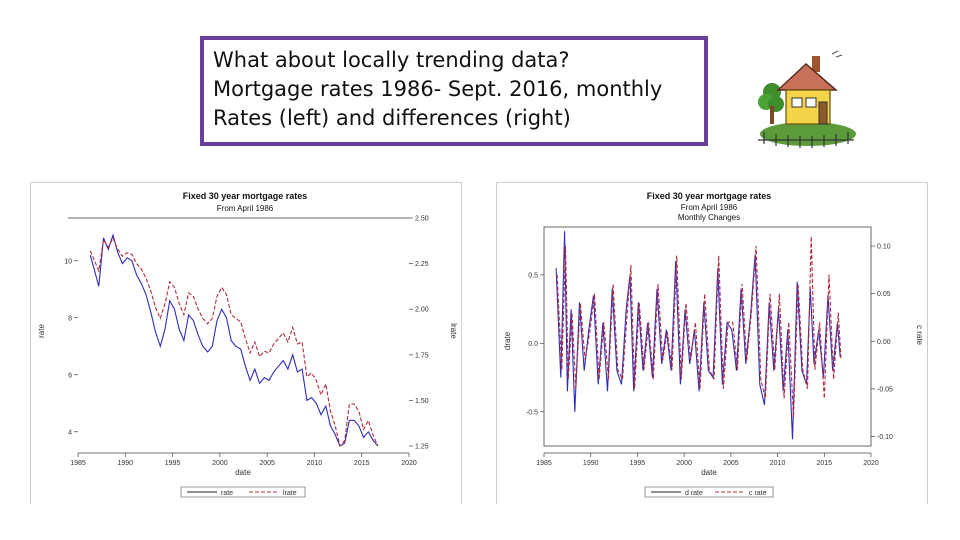 This screenshot has height=540, width=960. What do you see at coordinates (694, 493) in the screenshot?
I see `legend-label-0: d rate` at bounding box center [694, 493].